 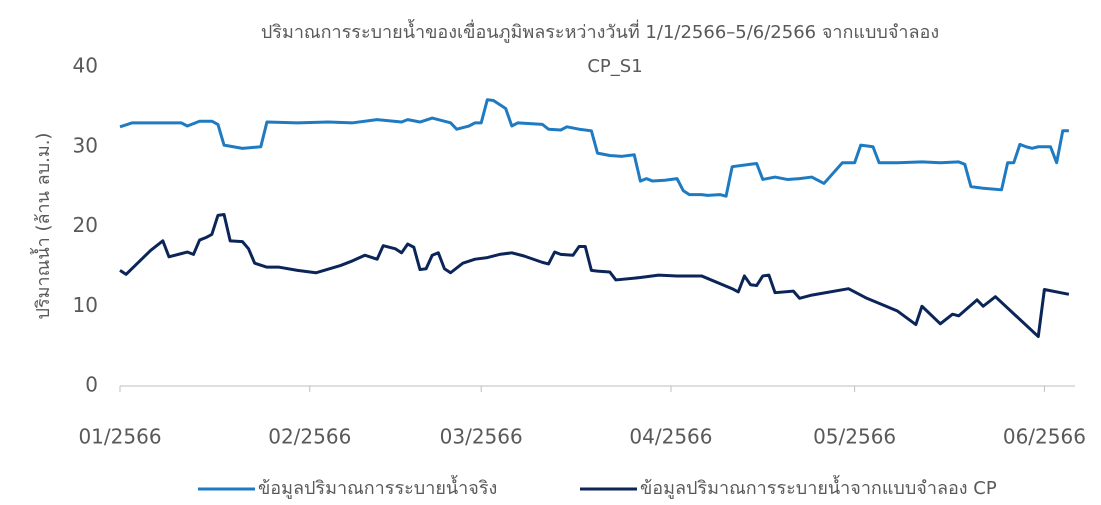 I want to click on x-tick-label: 01/2566, so click(x=119, y=437).